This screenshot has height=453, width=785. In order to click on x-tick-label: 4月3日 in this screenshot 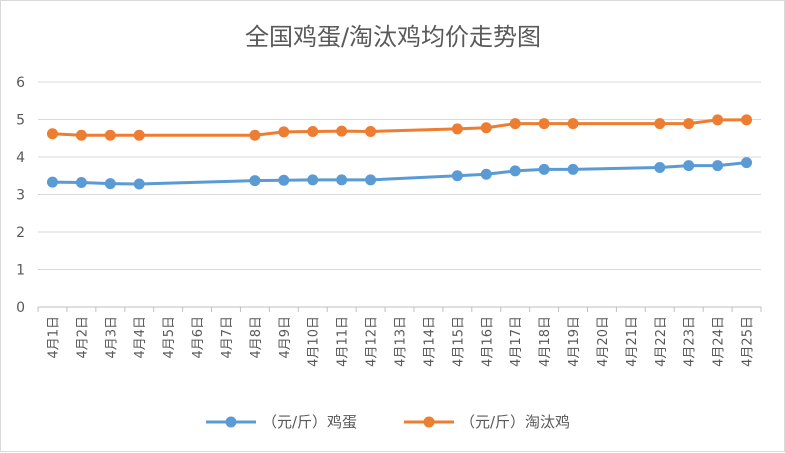, I will do `click(111, 337)`.